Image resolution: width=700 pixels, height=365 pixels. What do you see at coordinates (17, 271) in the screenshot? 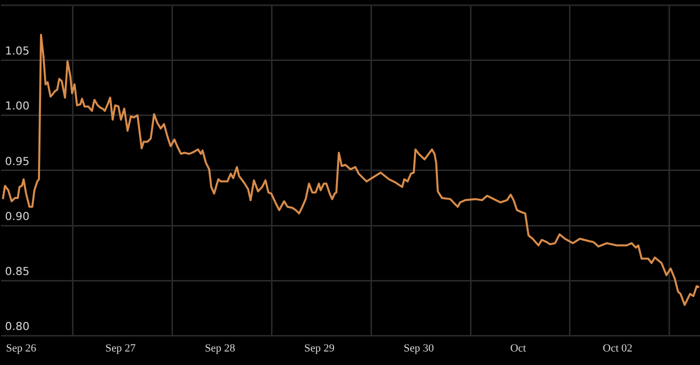
I see `y-tick-label: 0.85` at bounding box center [17, 271].